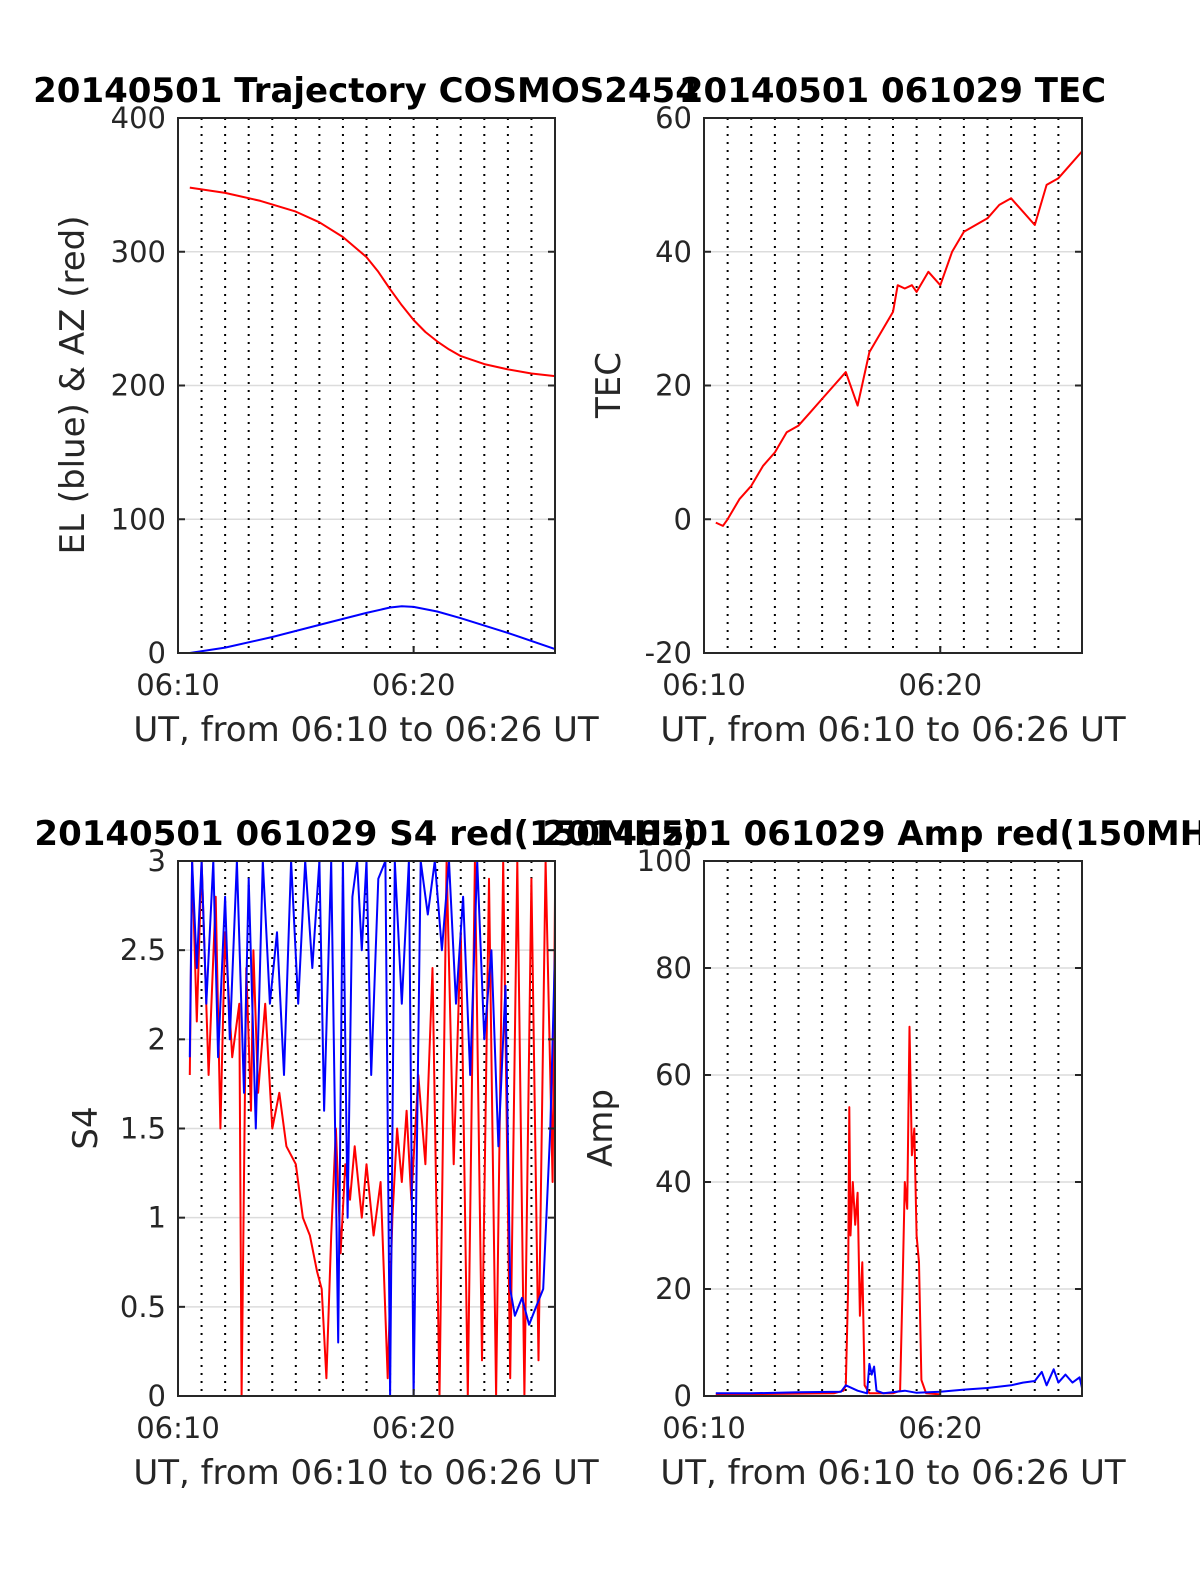  What do you see at coordinates (138, 519) in the screenshot?
I see `trajectory-y-tick-label: 100` at bounding box center [138, 519].